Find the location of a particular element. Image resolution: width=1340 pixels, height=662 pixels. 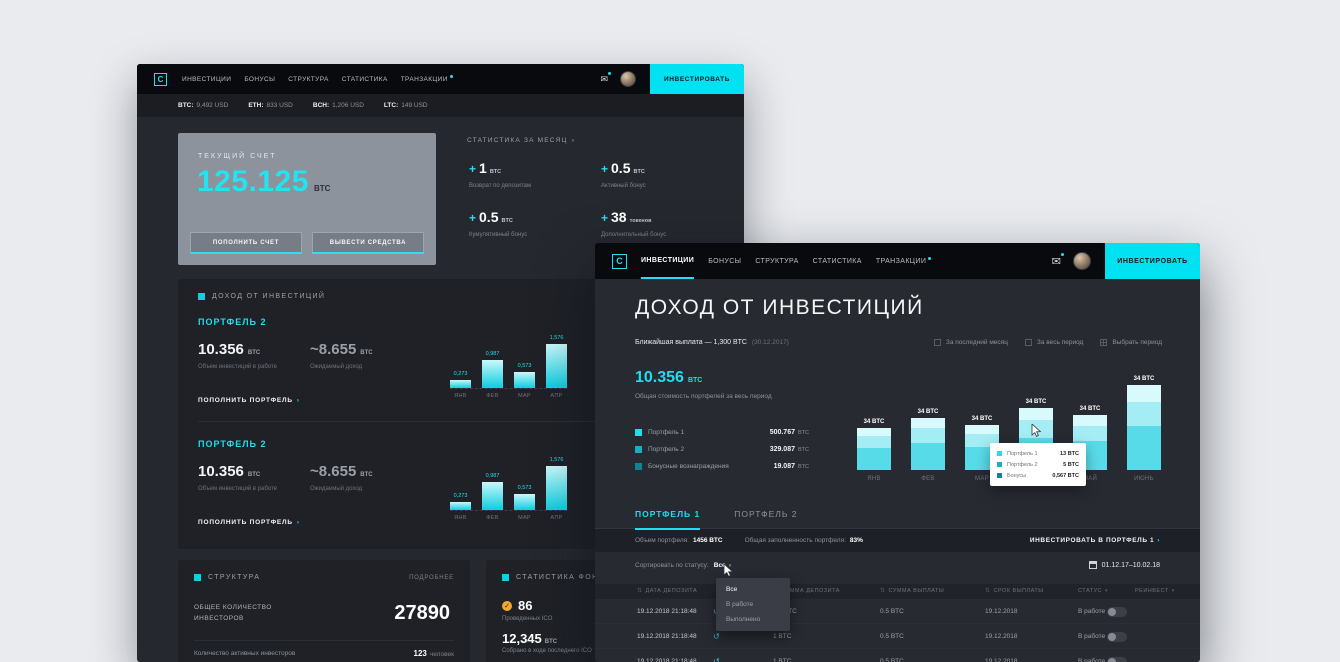

date-range-picker: 01.12.17–10.02.18 is located at coordinates (1124, 565).